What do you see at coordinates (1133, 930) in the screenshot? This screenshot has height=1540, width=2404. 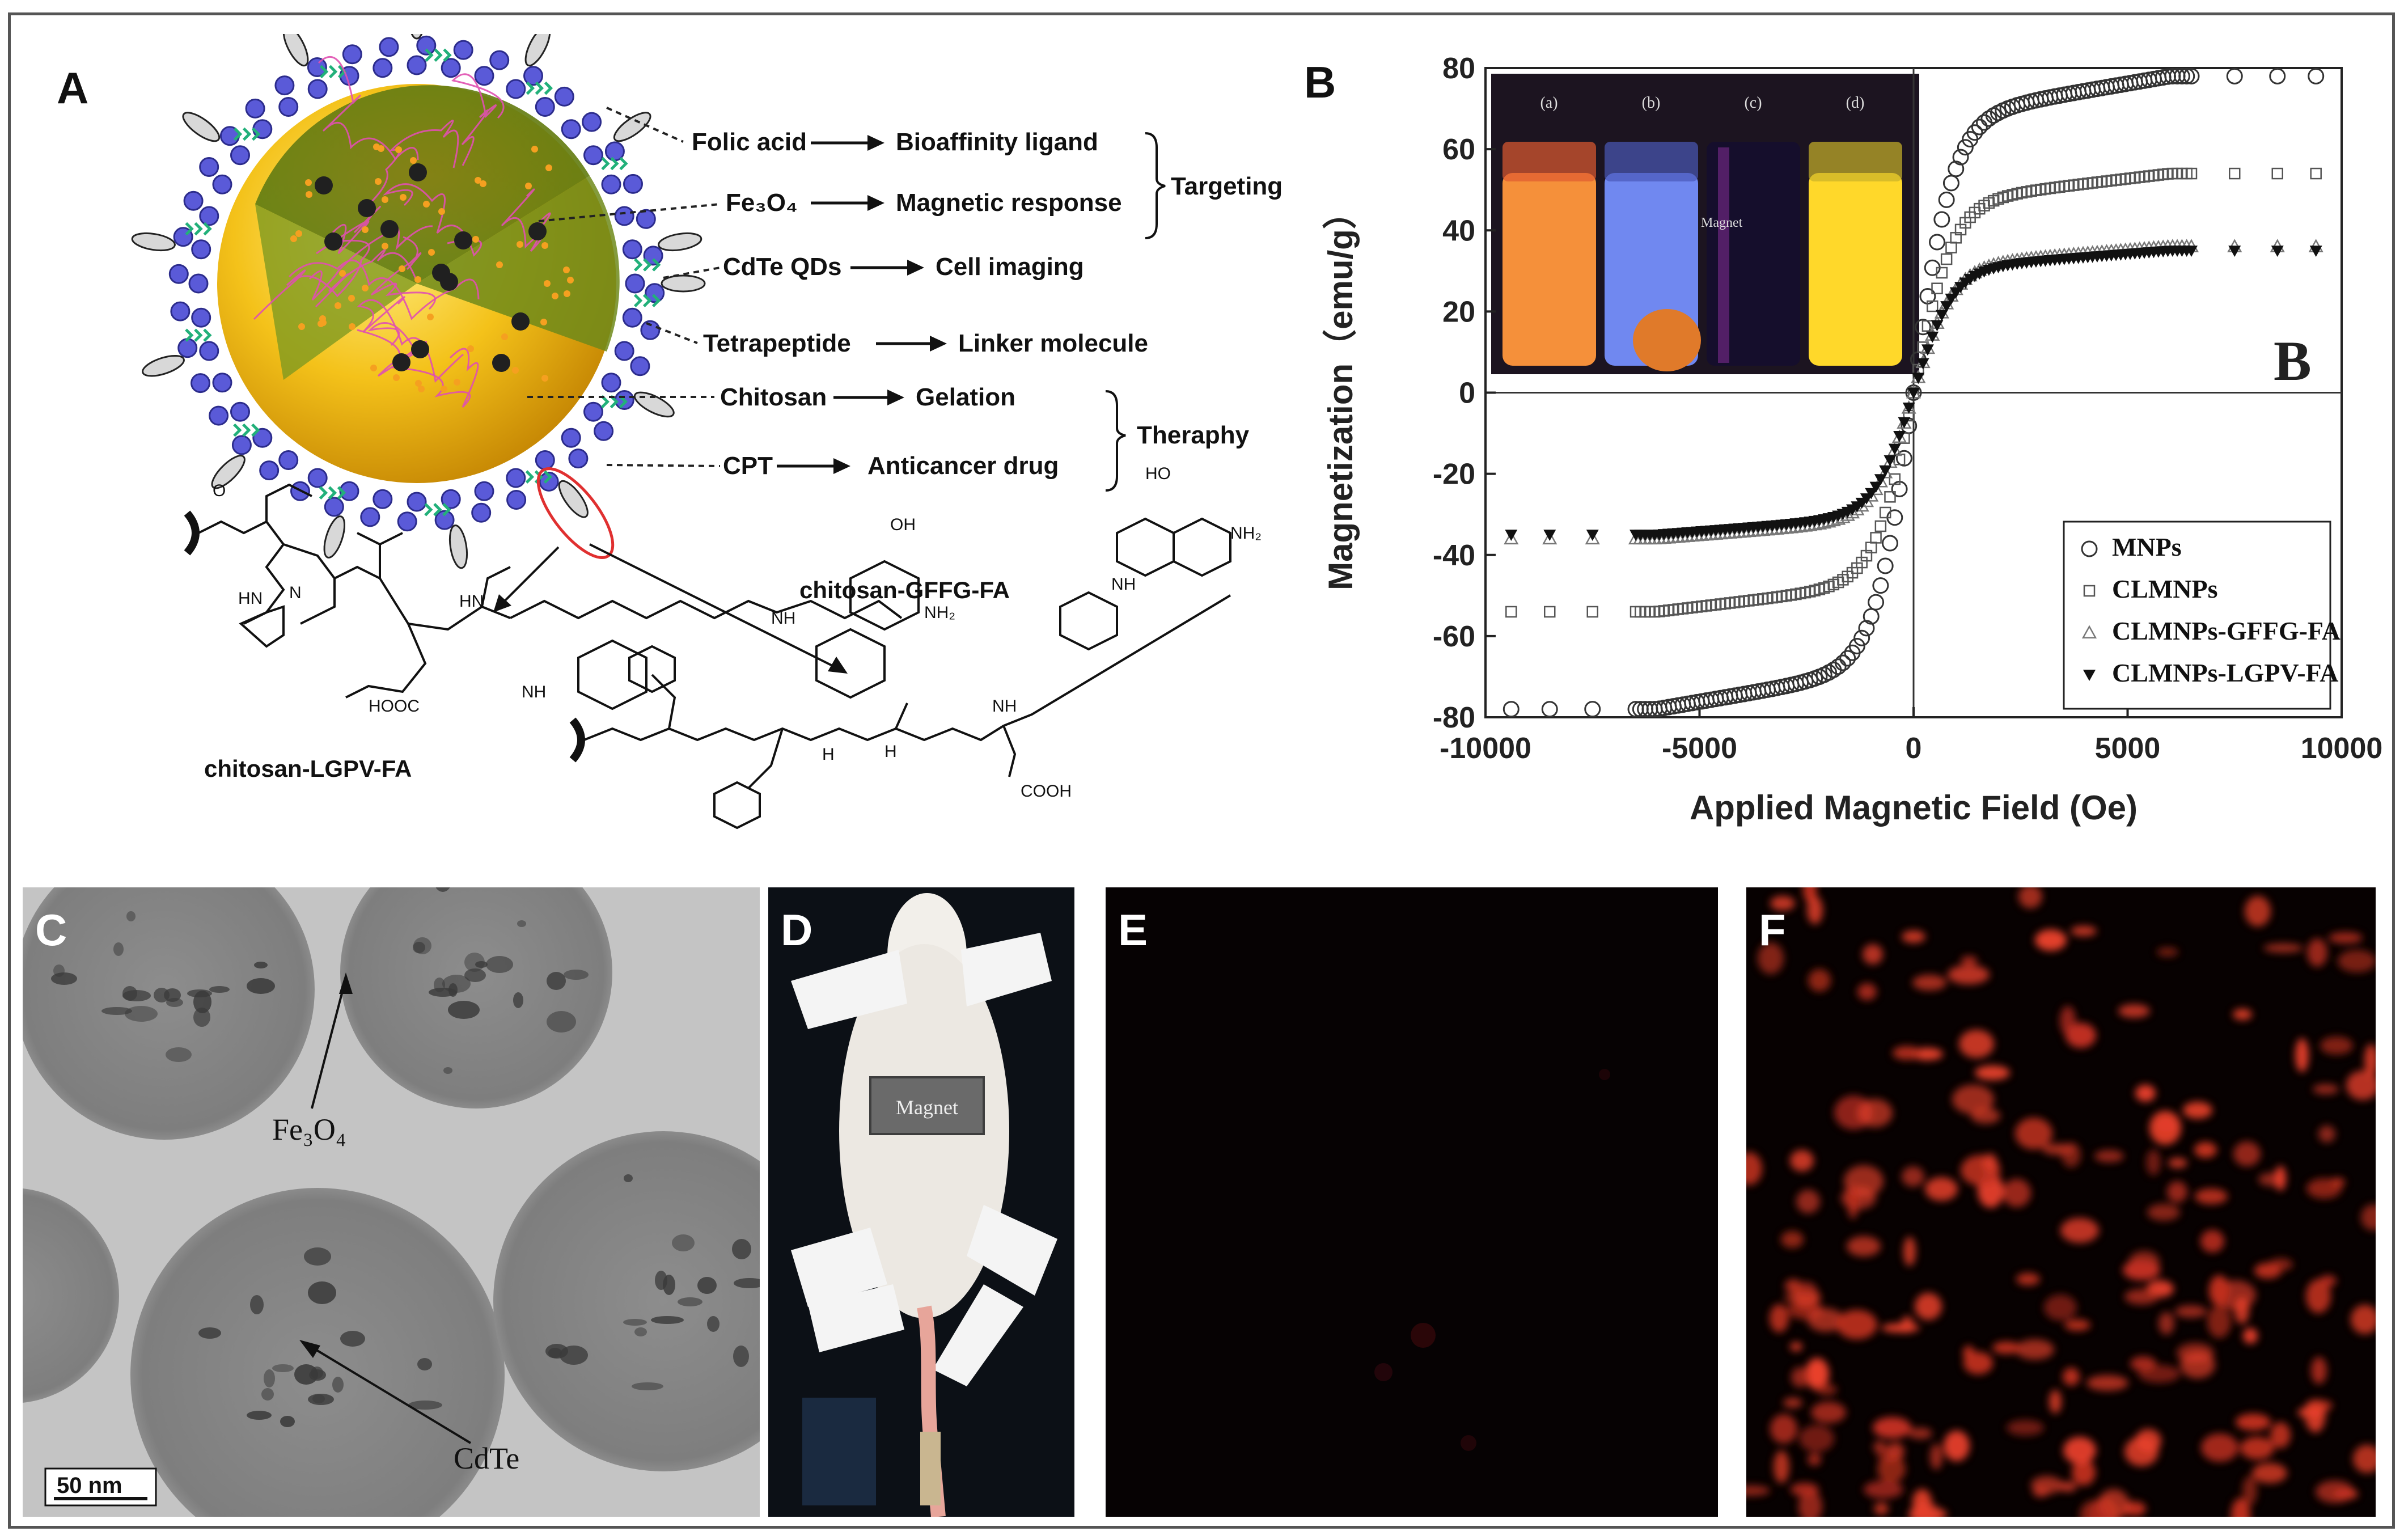 I see `panel-label-e: E` at bounding box center [1133, 930].